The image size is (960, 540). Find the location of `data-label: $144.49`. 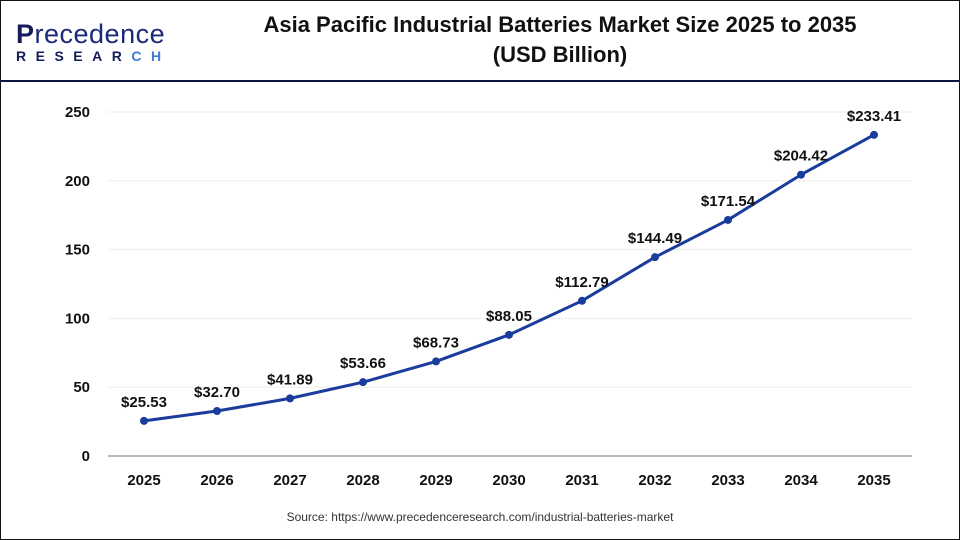

data-label: $144.49 is located at coordinates (655, 238).